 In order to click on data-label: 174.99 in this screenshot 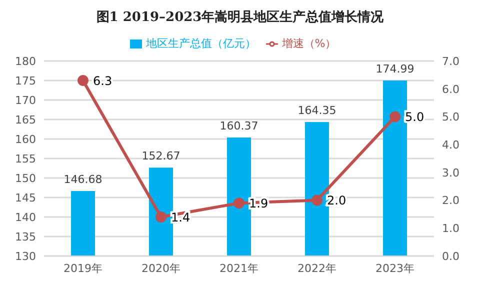, I will do `click(395, 69)`.